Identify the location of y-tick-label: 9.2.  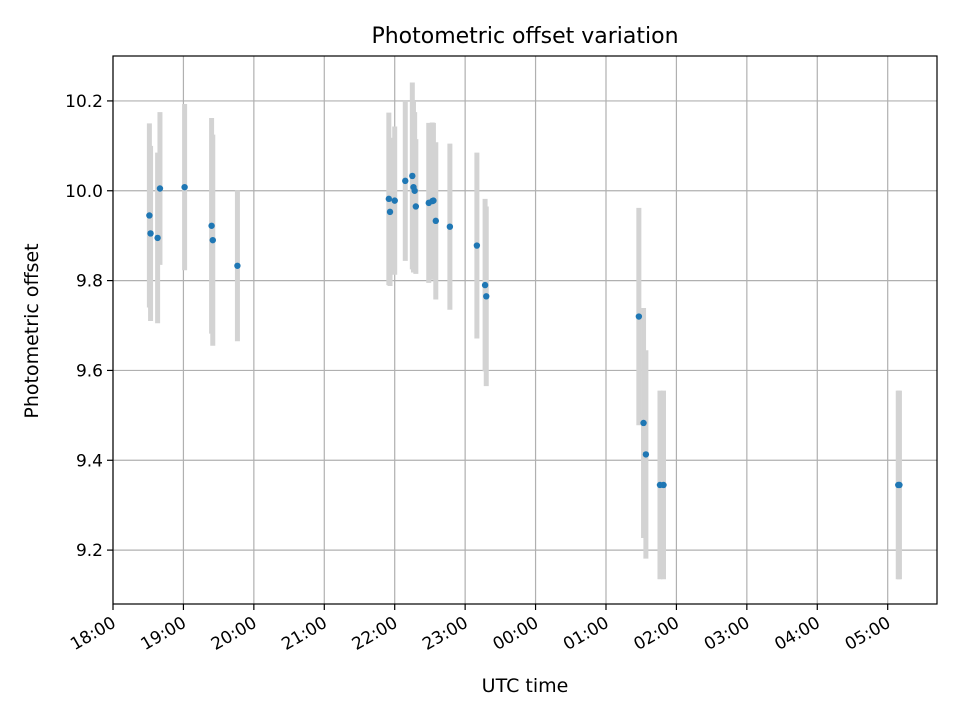
(89, 551).